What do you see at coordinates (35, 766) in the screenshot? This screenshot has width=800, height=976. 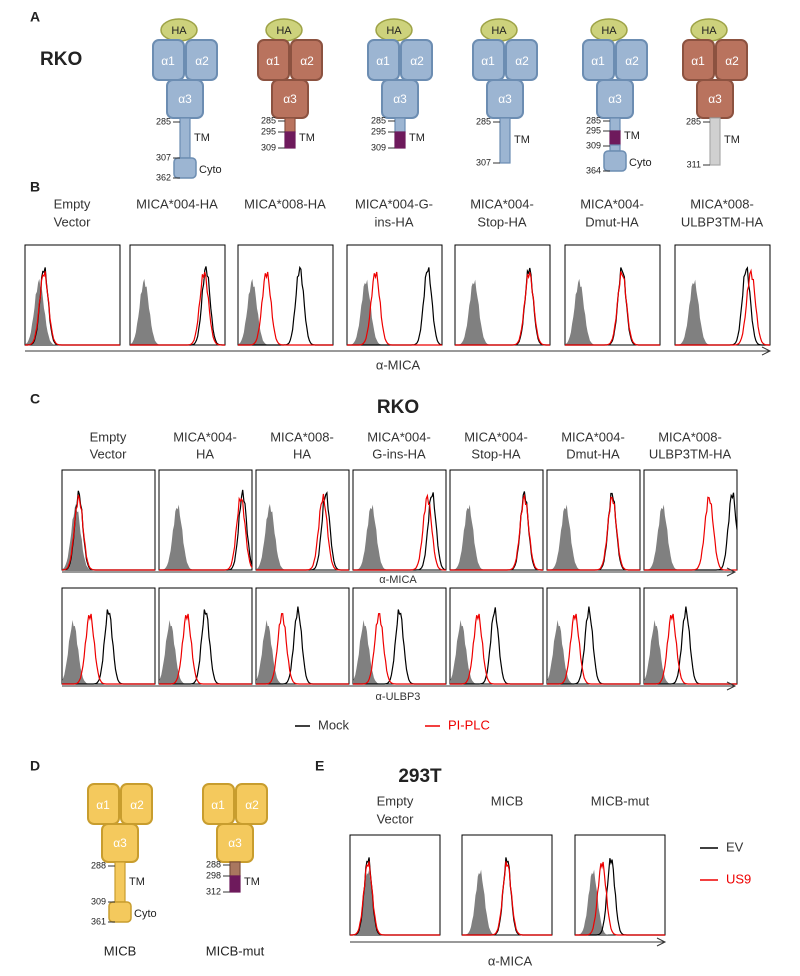 I see `panel-label: D` at bounding box center [35, 766].